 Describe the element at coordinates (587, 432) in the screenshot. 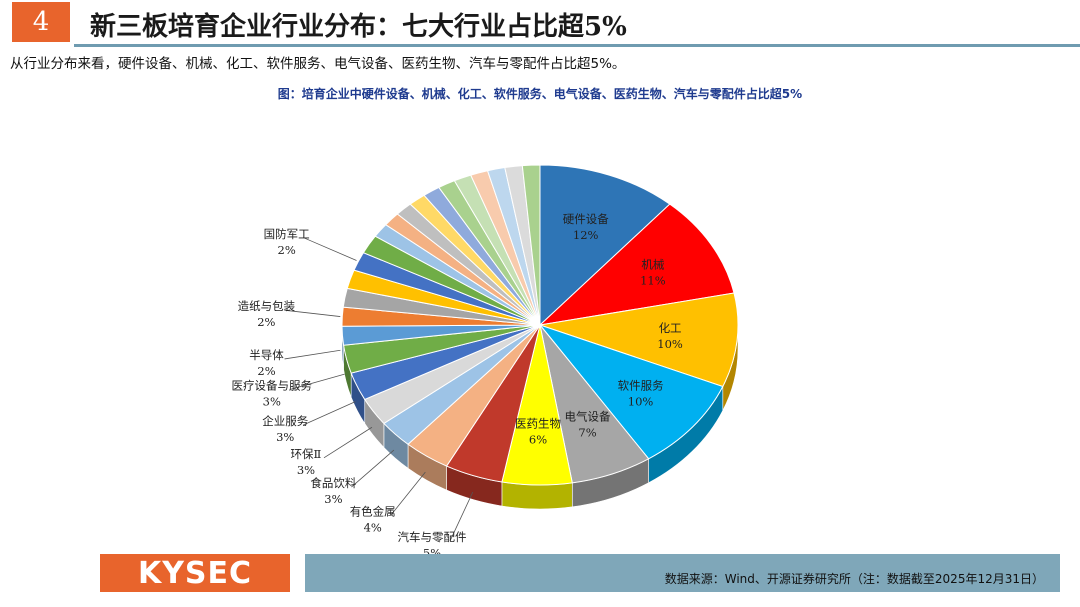

I see `slice-value-4: 7%` at that location.